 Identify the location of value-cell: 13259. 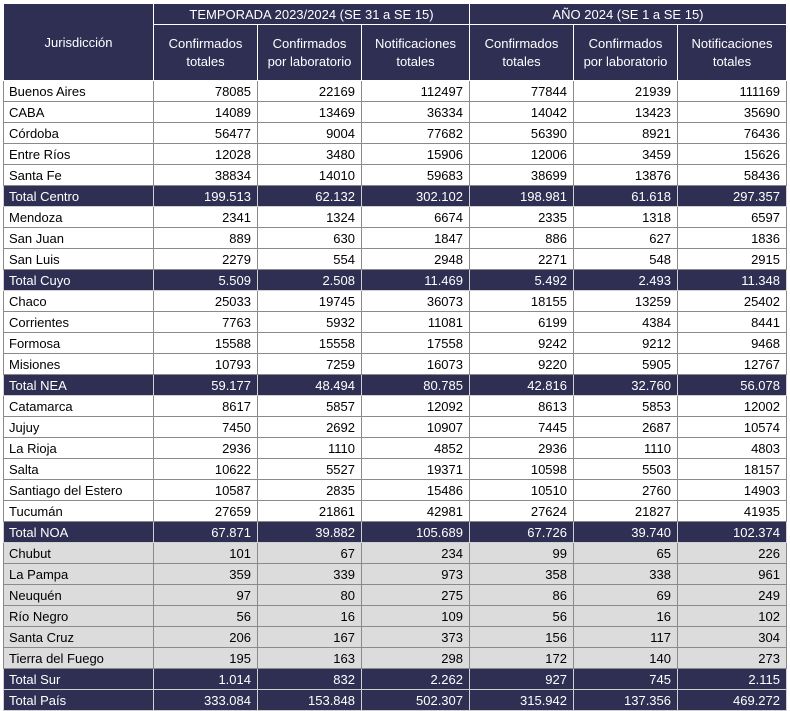
(625, 301).